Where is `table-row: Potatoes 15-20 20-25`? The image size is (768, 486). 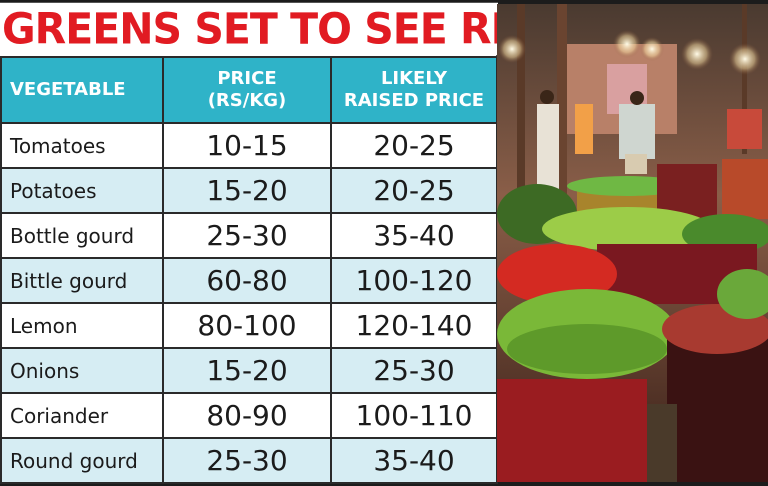
table-row: Potatoes 15-20 20-25 is located at coordinates (249, 190).